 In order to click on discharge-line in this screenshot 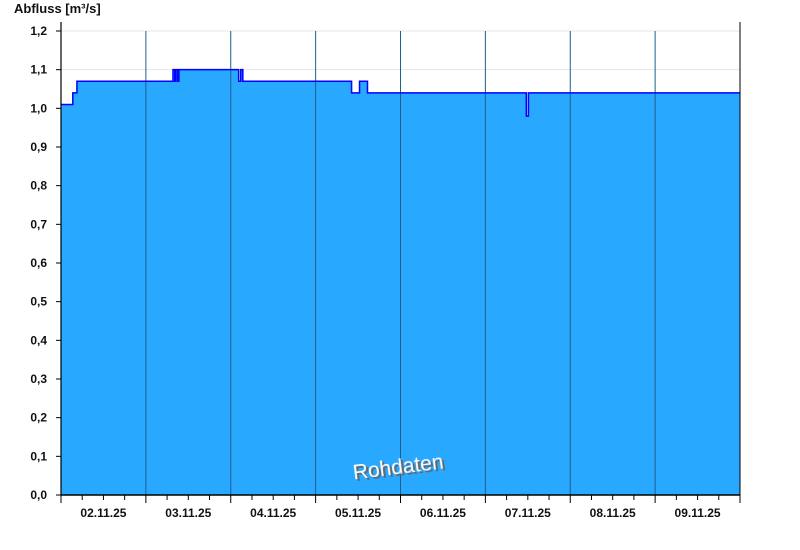, I will do `click(400, 92)`.